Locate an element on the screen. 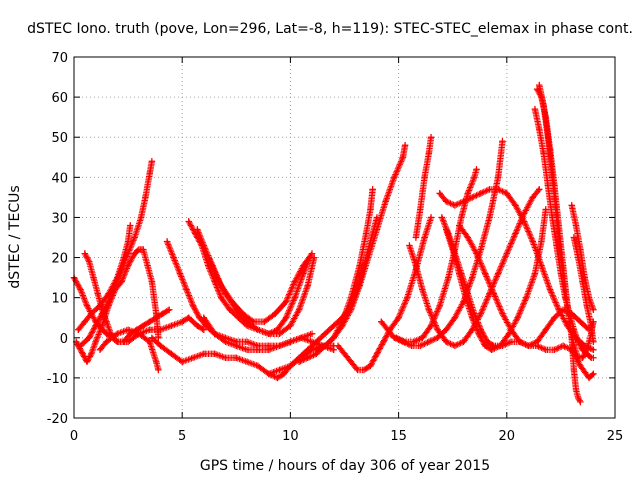 This screenshot has height=480, width=640. y-tick-label: 40 is located at coordinates (59, 178).